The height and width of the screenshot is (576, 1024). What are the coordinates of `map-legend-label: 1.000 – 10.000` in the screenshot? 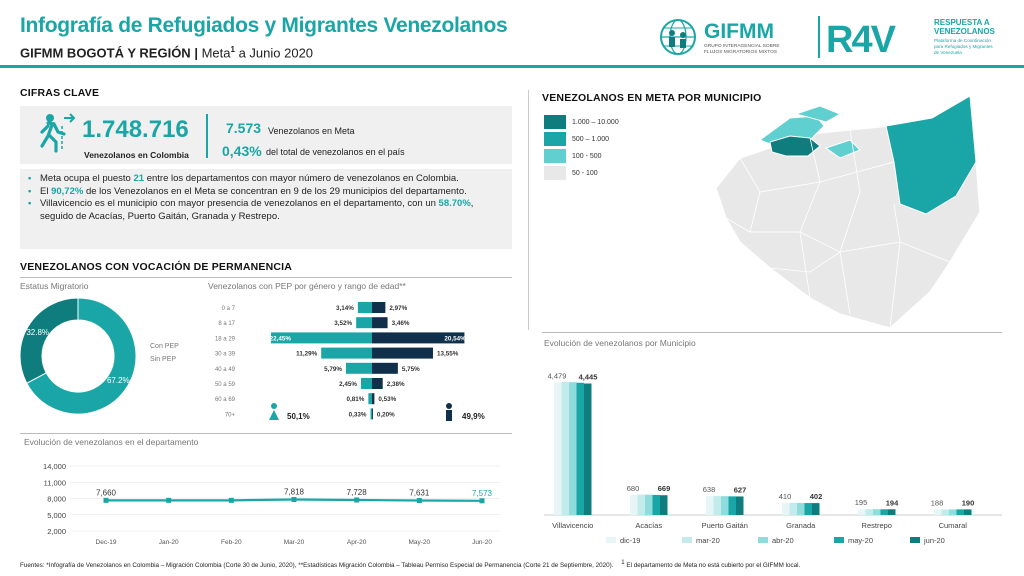 It's located at (595, 122).